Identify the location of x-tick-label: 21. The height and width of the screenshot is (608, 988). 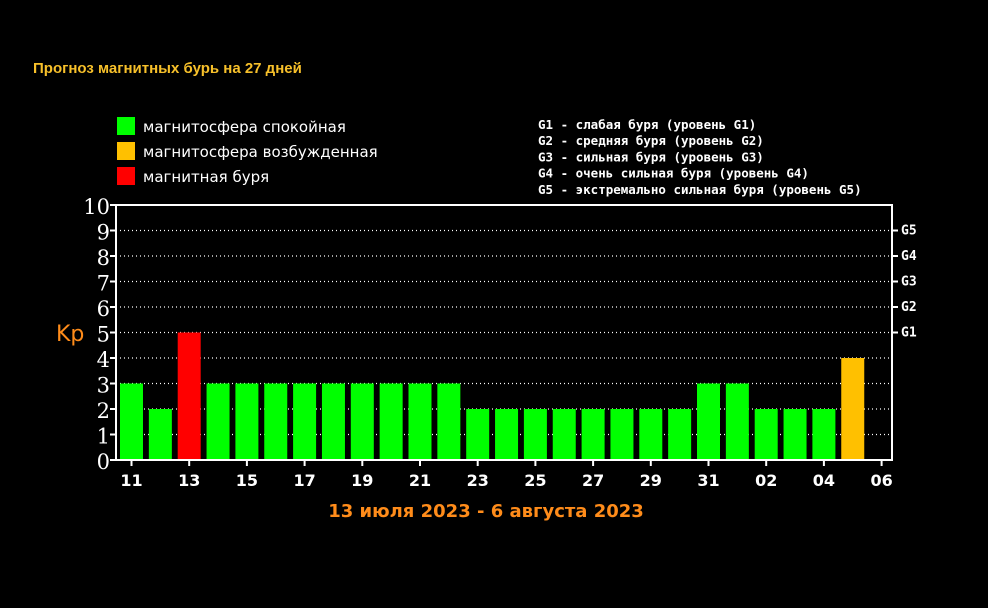
(420, 480).